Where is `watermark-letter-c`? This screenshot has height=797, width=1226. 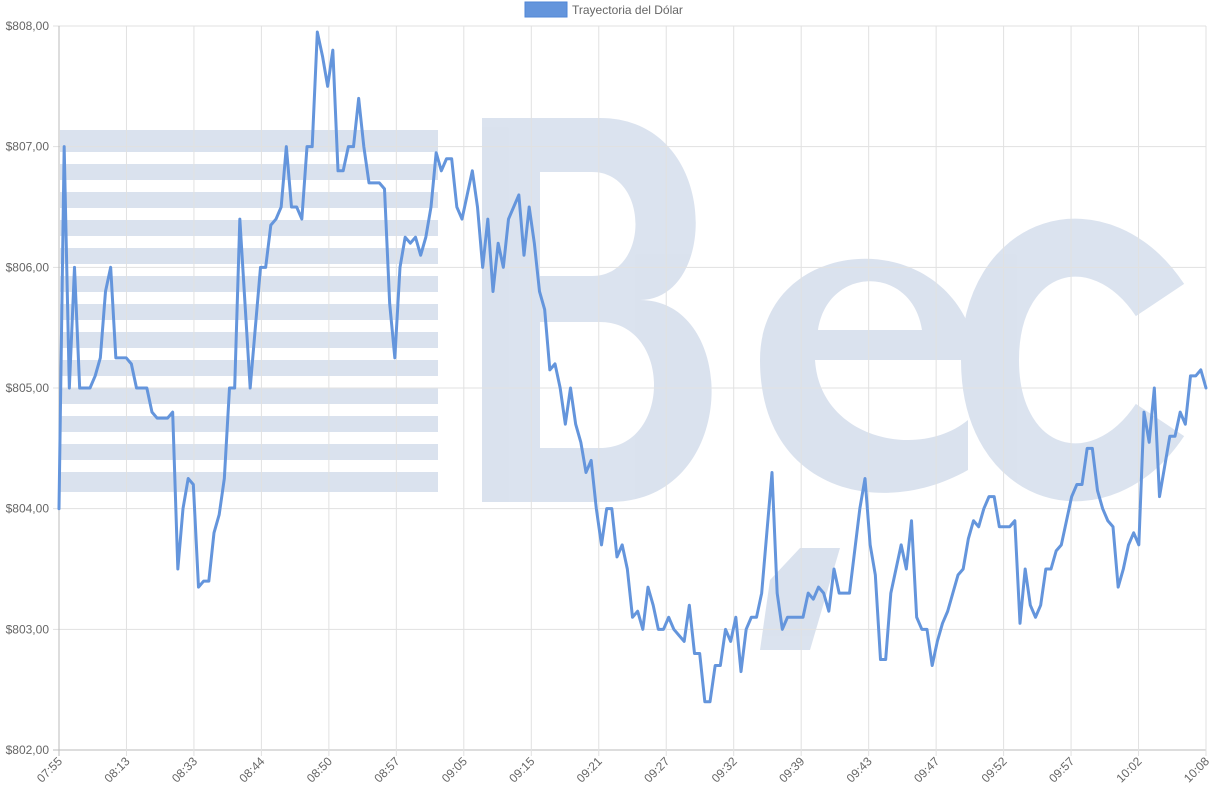
watermark-letter-c is located at coordinates (1072, 360).